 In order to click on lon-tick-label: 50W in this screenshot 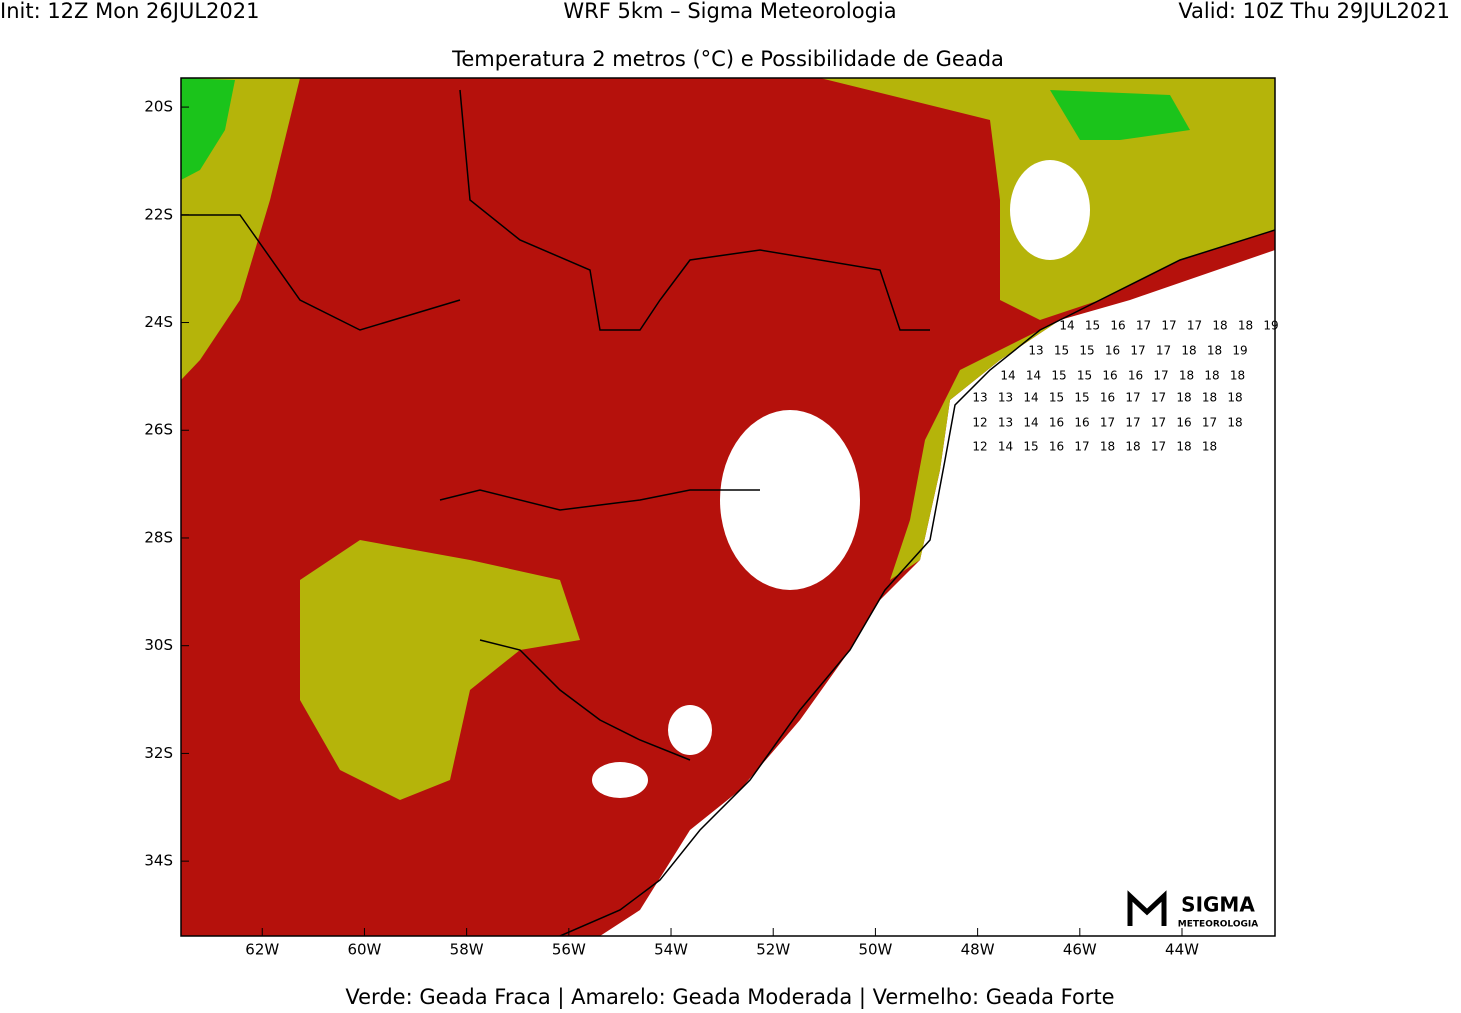, I will do `click(875, 950)`.